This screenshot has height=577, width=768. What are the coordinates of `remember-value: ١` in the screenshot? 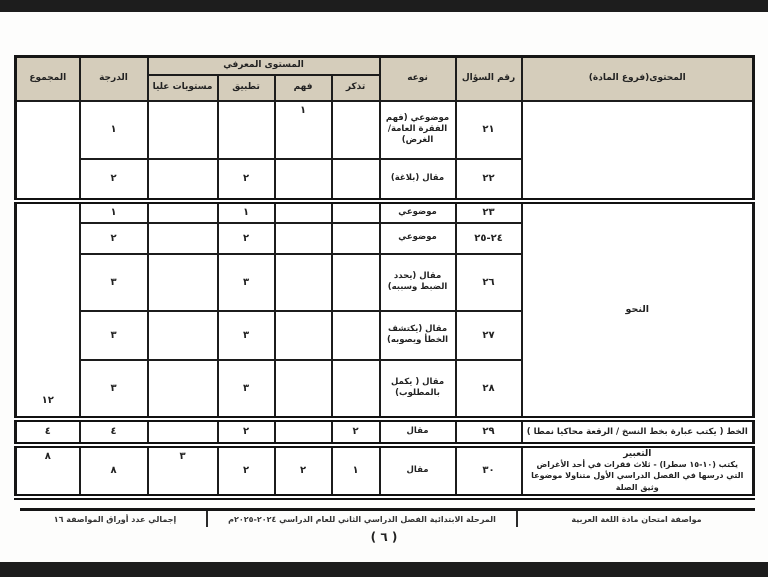 It's located at (355, 470).